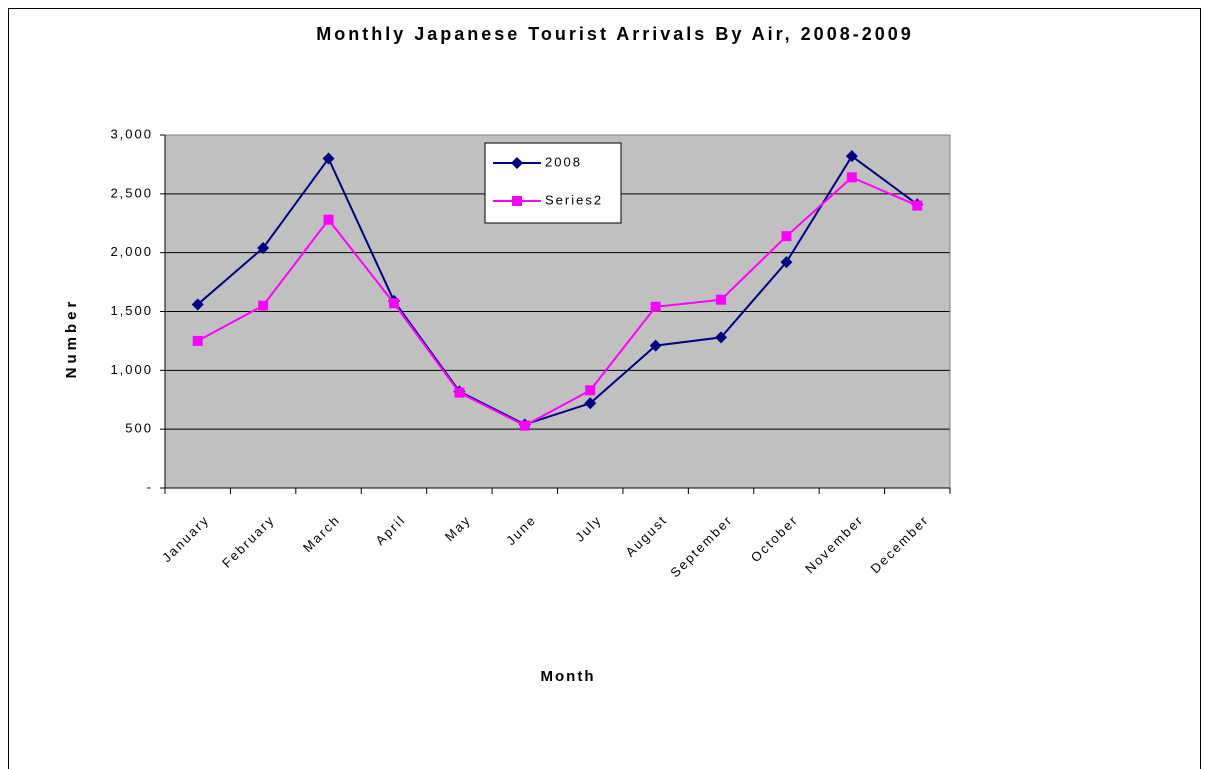  I want to click on y-tick-label: 3,000, so click(131, 133).